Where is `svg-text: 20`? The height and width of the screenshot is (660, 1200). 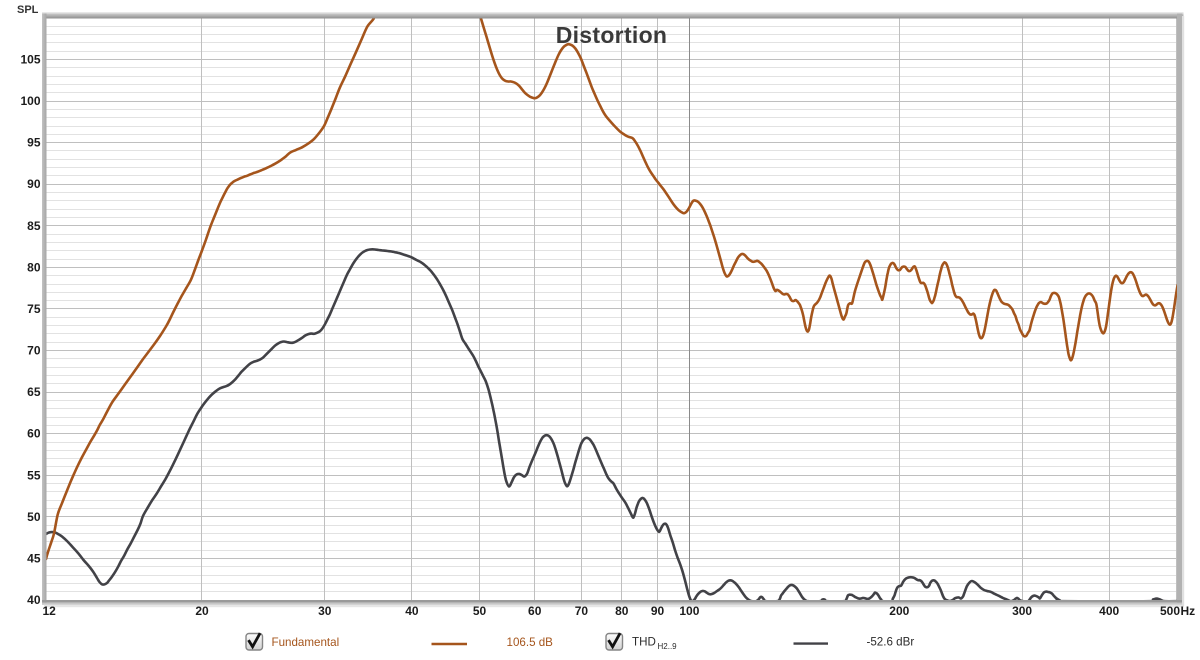 svg-text: 20 is located at coordinates (202, 611).